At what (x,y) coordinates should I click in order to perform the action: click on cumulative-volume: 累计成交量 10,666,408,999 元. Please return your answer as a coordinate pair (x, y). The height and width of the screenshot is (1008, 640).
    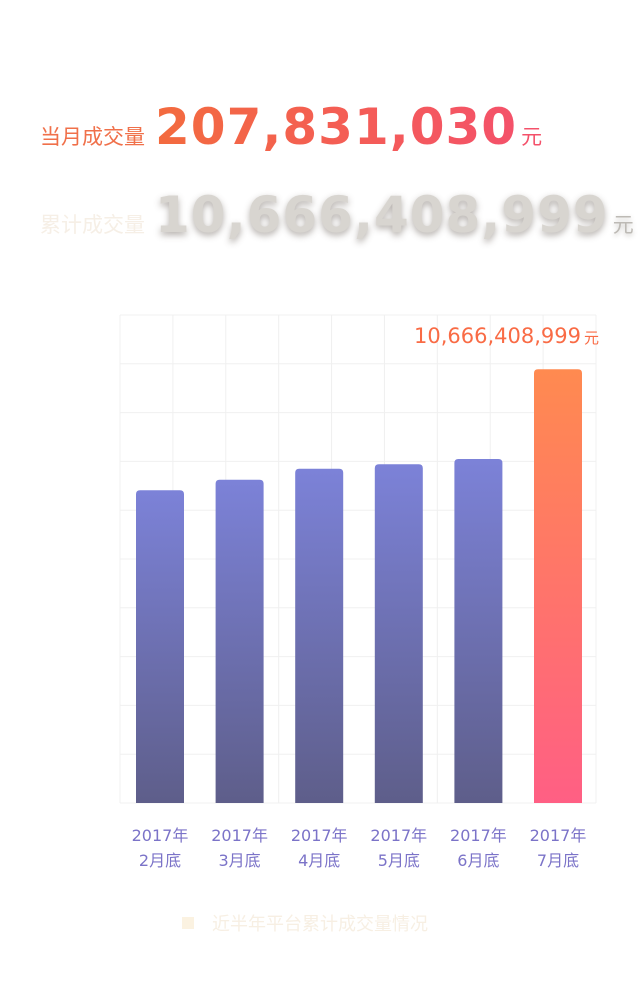
    Looking at the image, I should click on (337, 215).